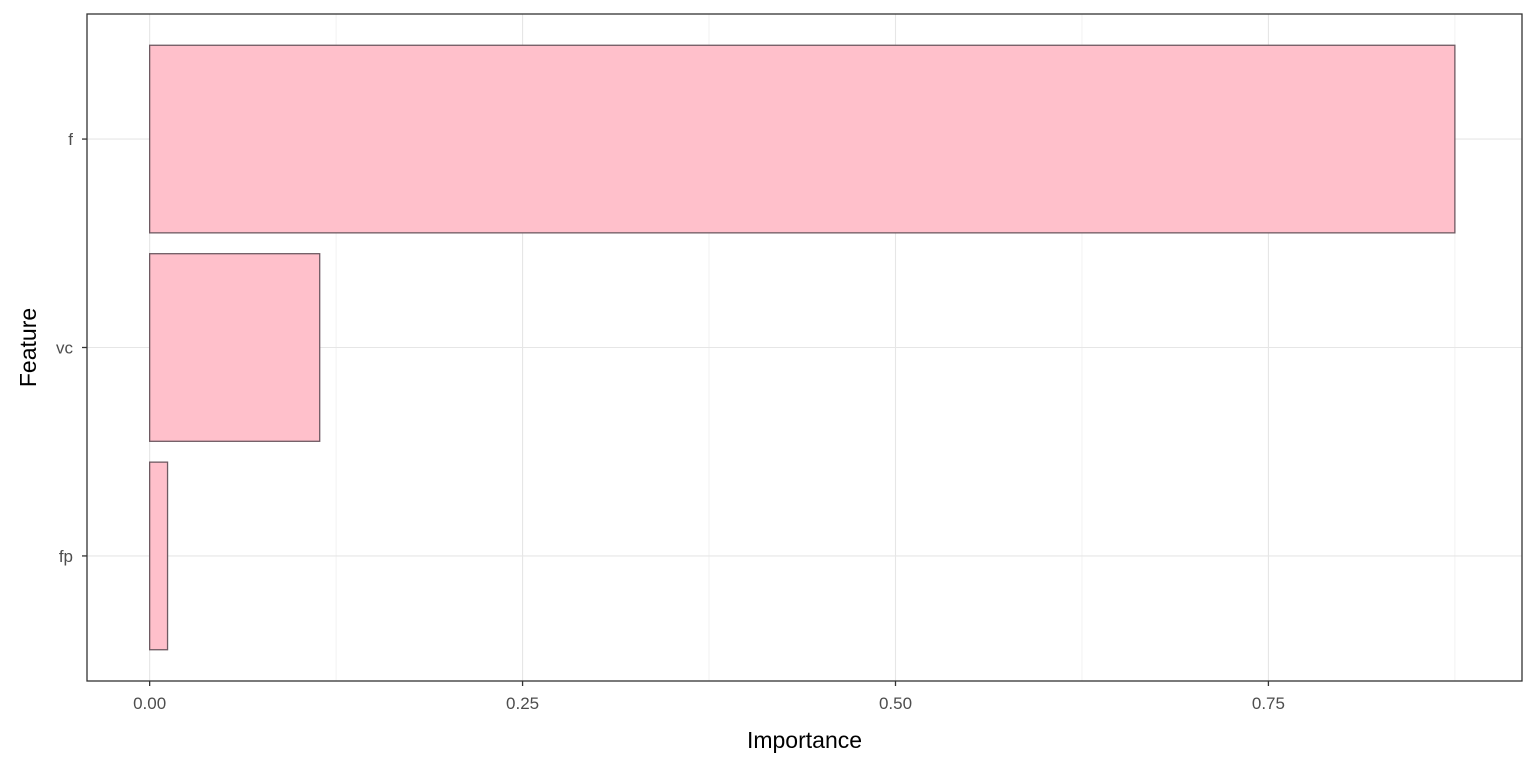  Describe the element at coordinates (804, 740) in the screenshot. I see `x-axis-title: Importance` at that location.